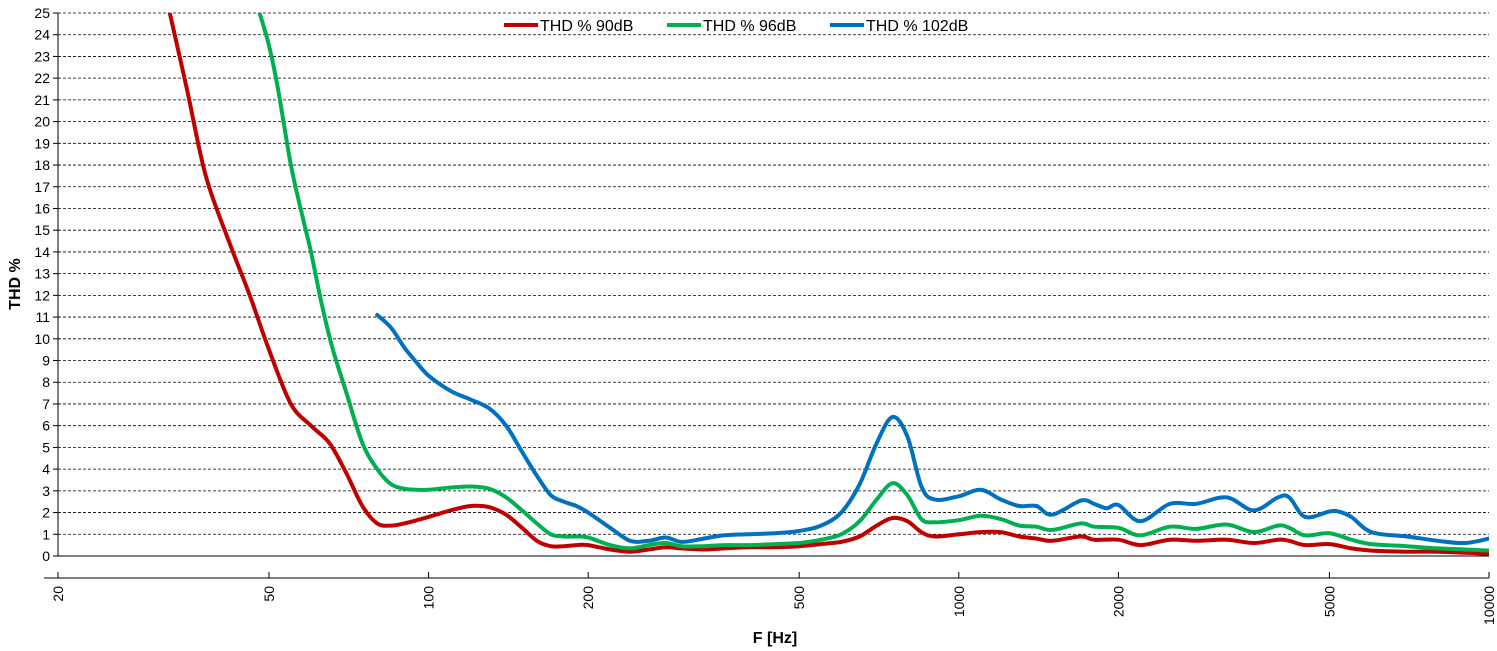  What do you see at coordinates (42, 78) in the screenshot?
I see `y-tick-22: 22` at bounding box center [42, 78].